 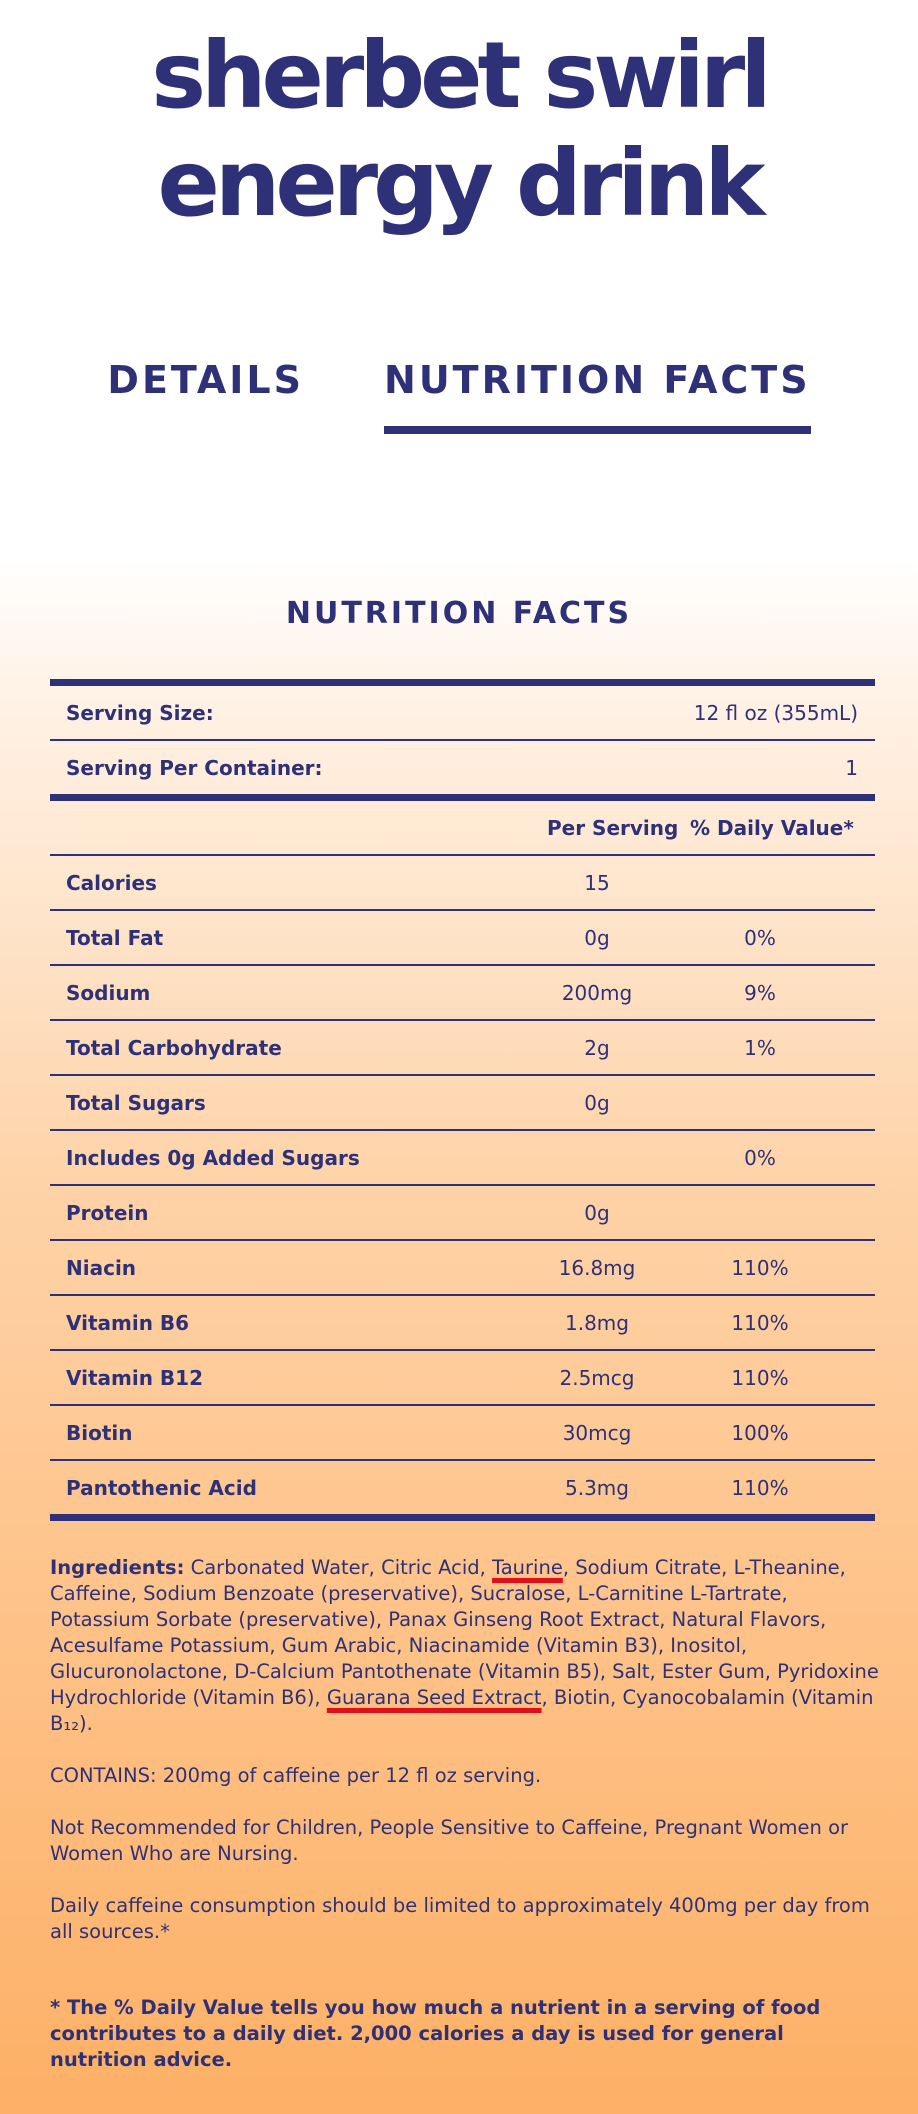 I want to click on per-serving: 200mg, so click(x=597, y=992).